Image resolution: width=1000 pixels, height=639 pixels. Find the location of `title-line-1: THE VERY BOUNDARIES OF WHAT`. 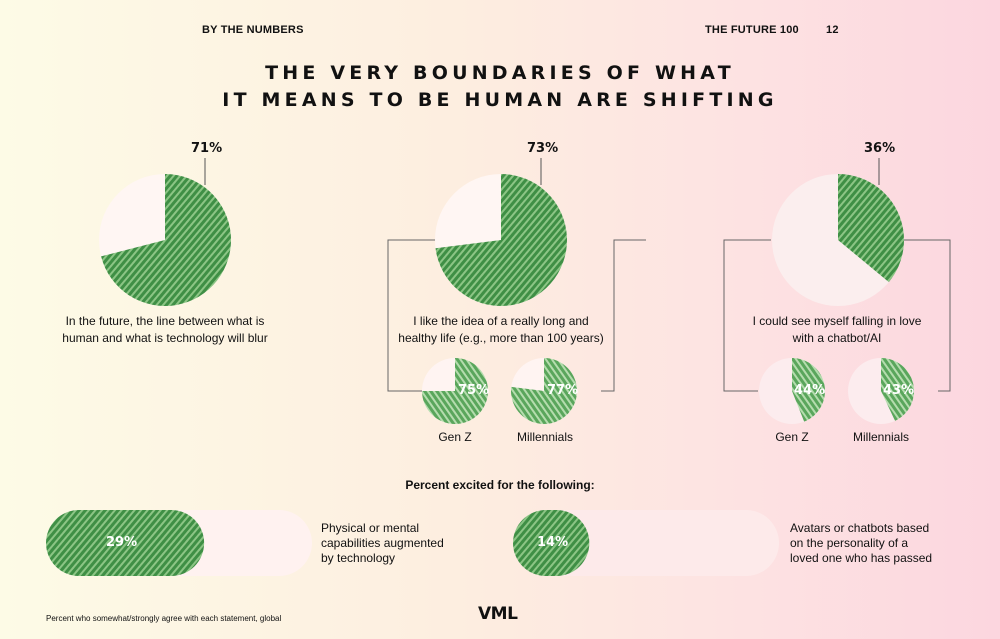

title-line-1: THE VERY BOUNDARIES OF WHAT is located at coordinates (500, 73).